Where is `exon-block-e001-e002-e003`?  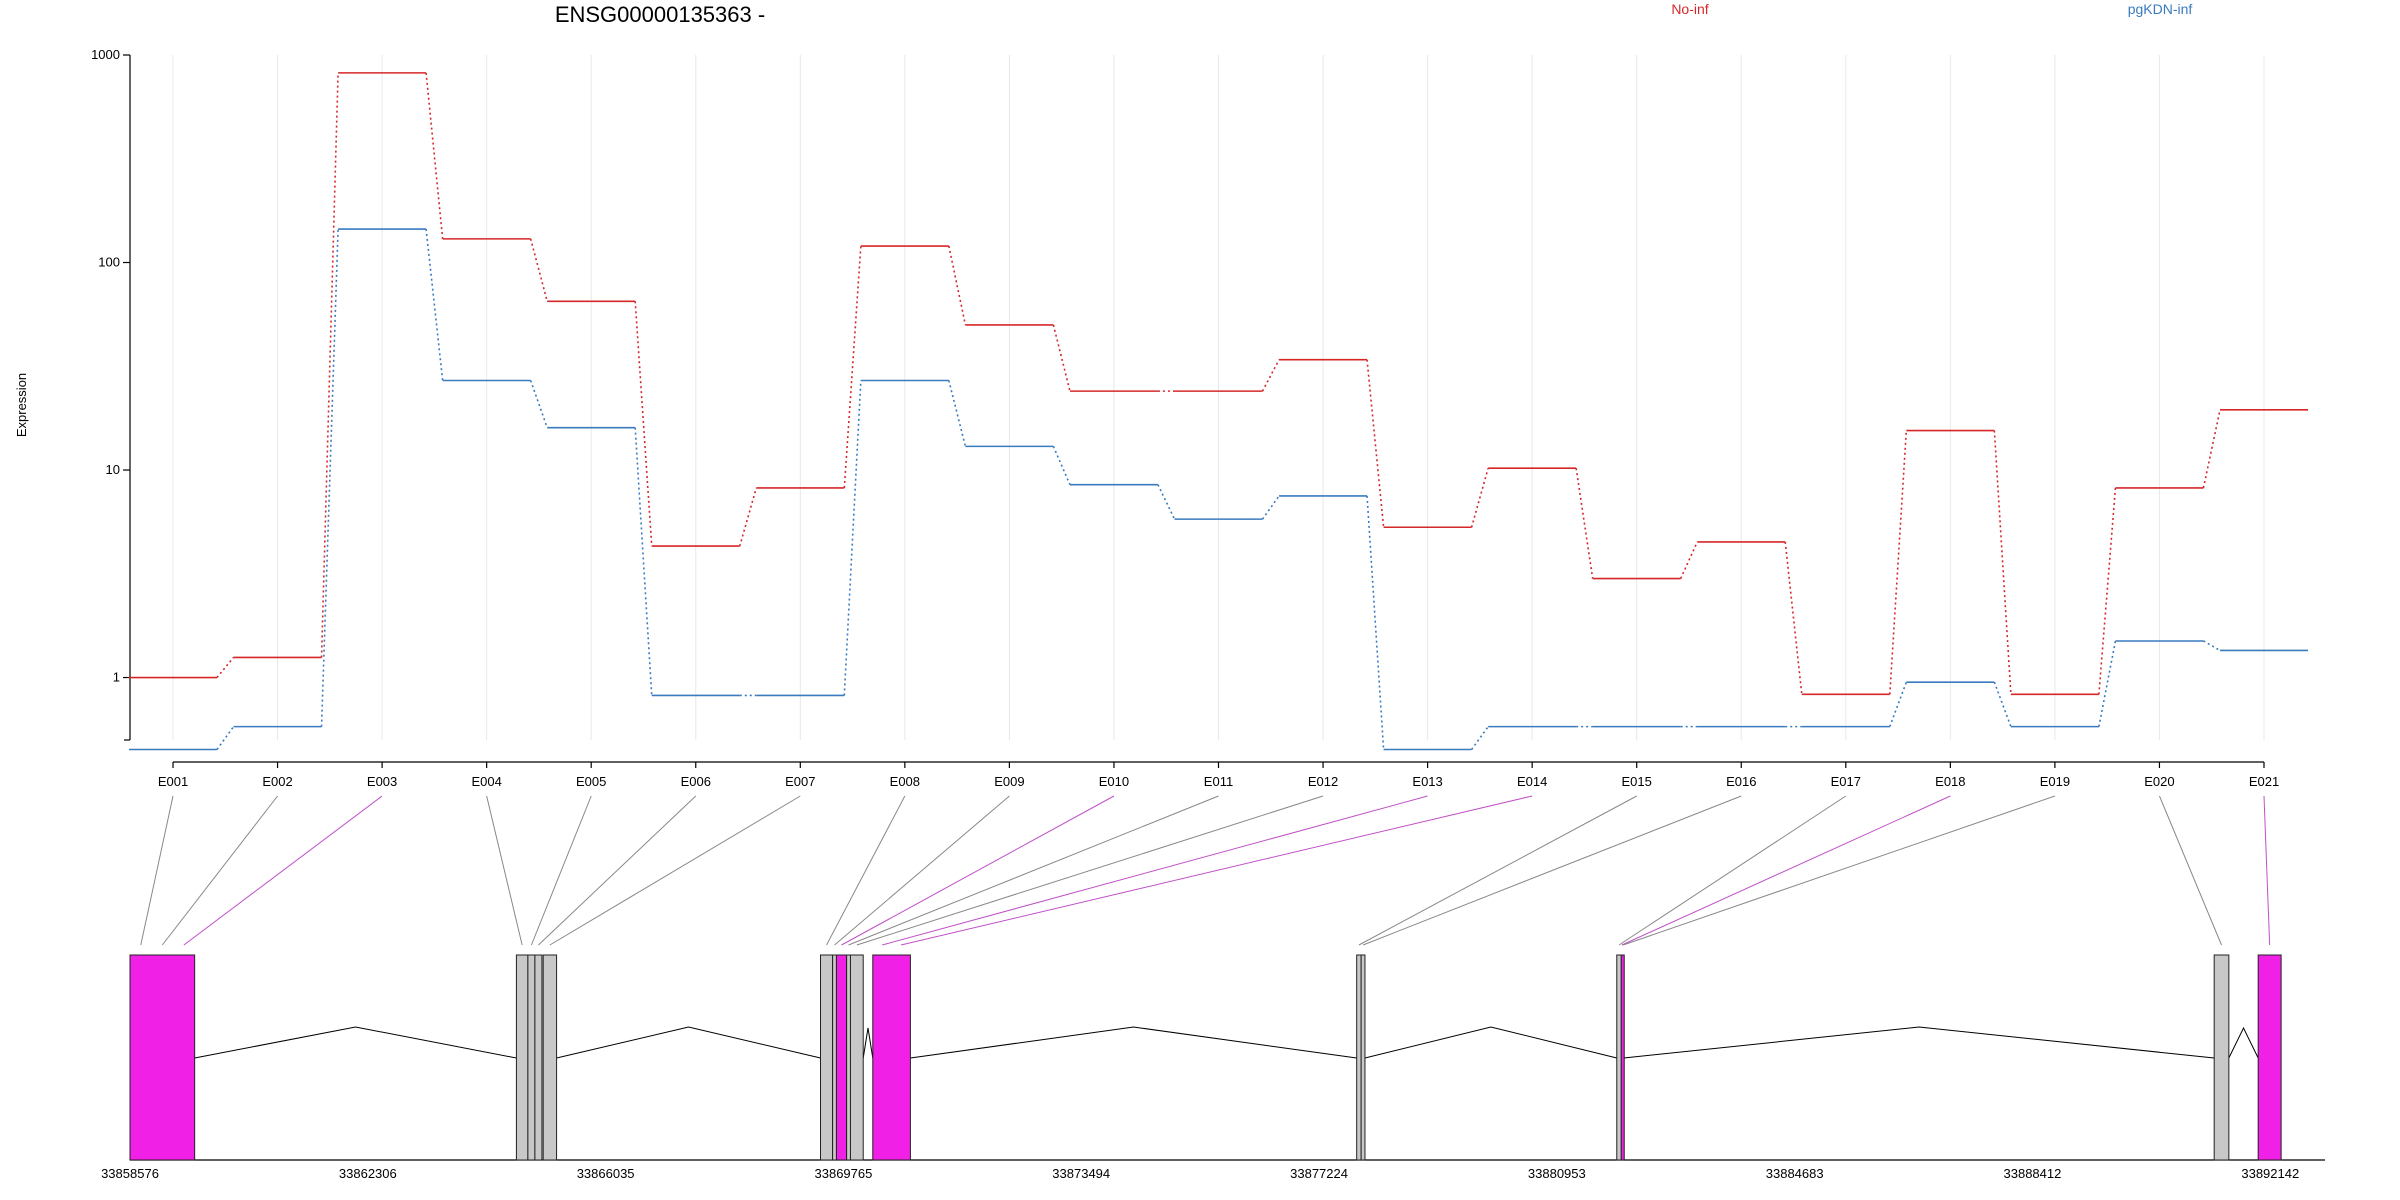 exon-block-e001-e002-e003 is located at coordinates (162, 1057).